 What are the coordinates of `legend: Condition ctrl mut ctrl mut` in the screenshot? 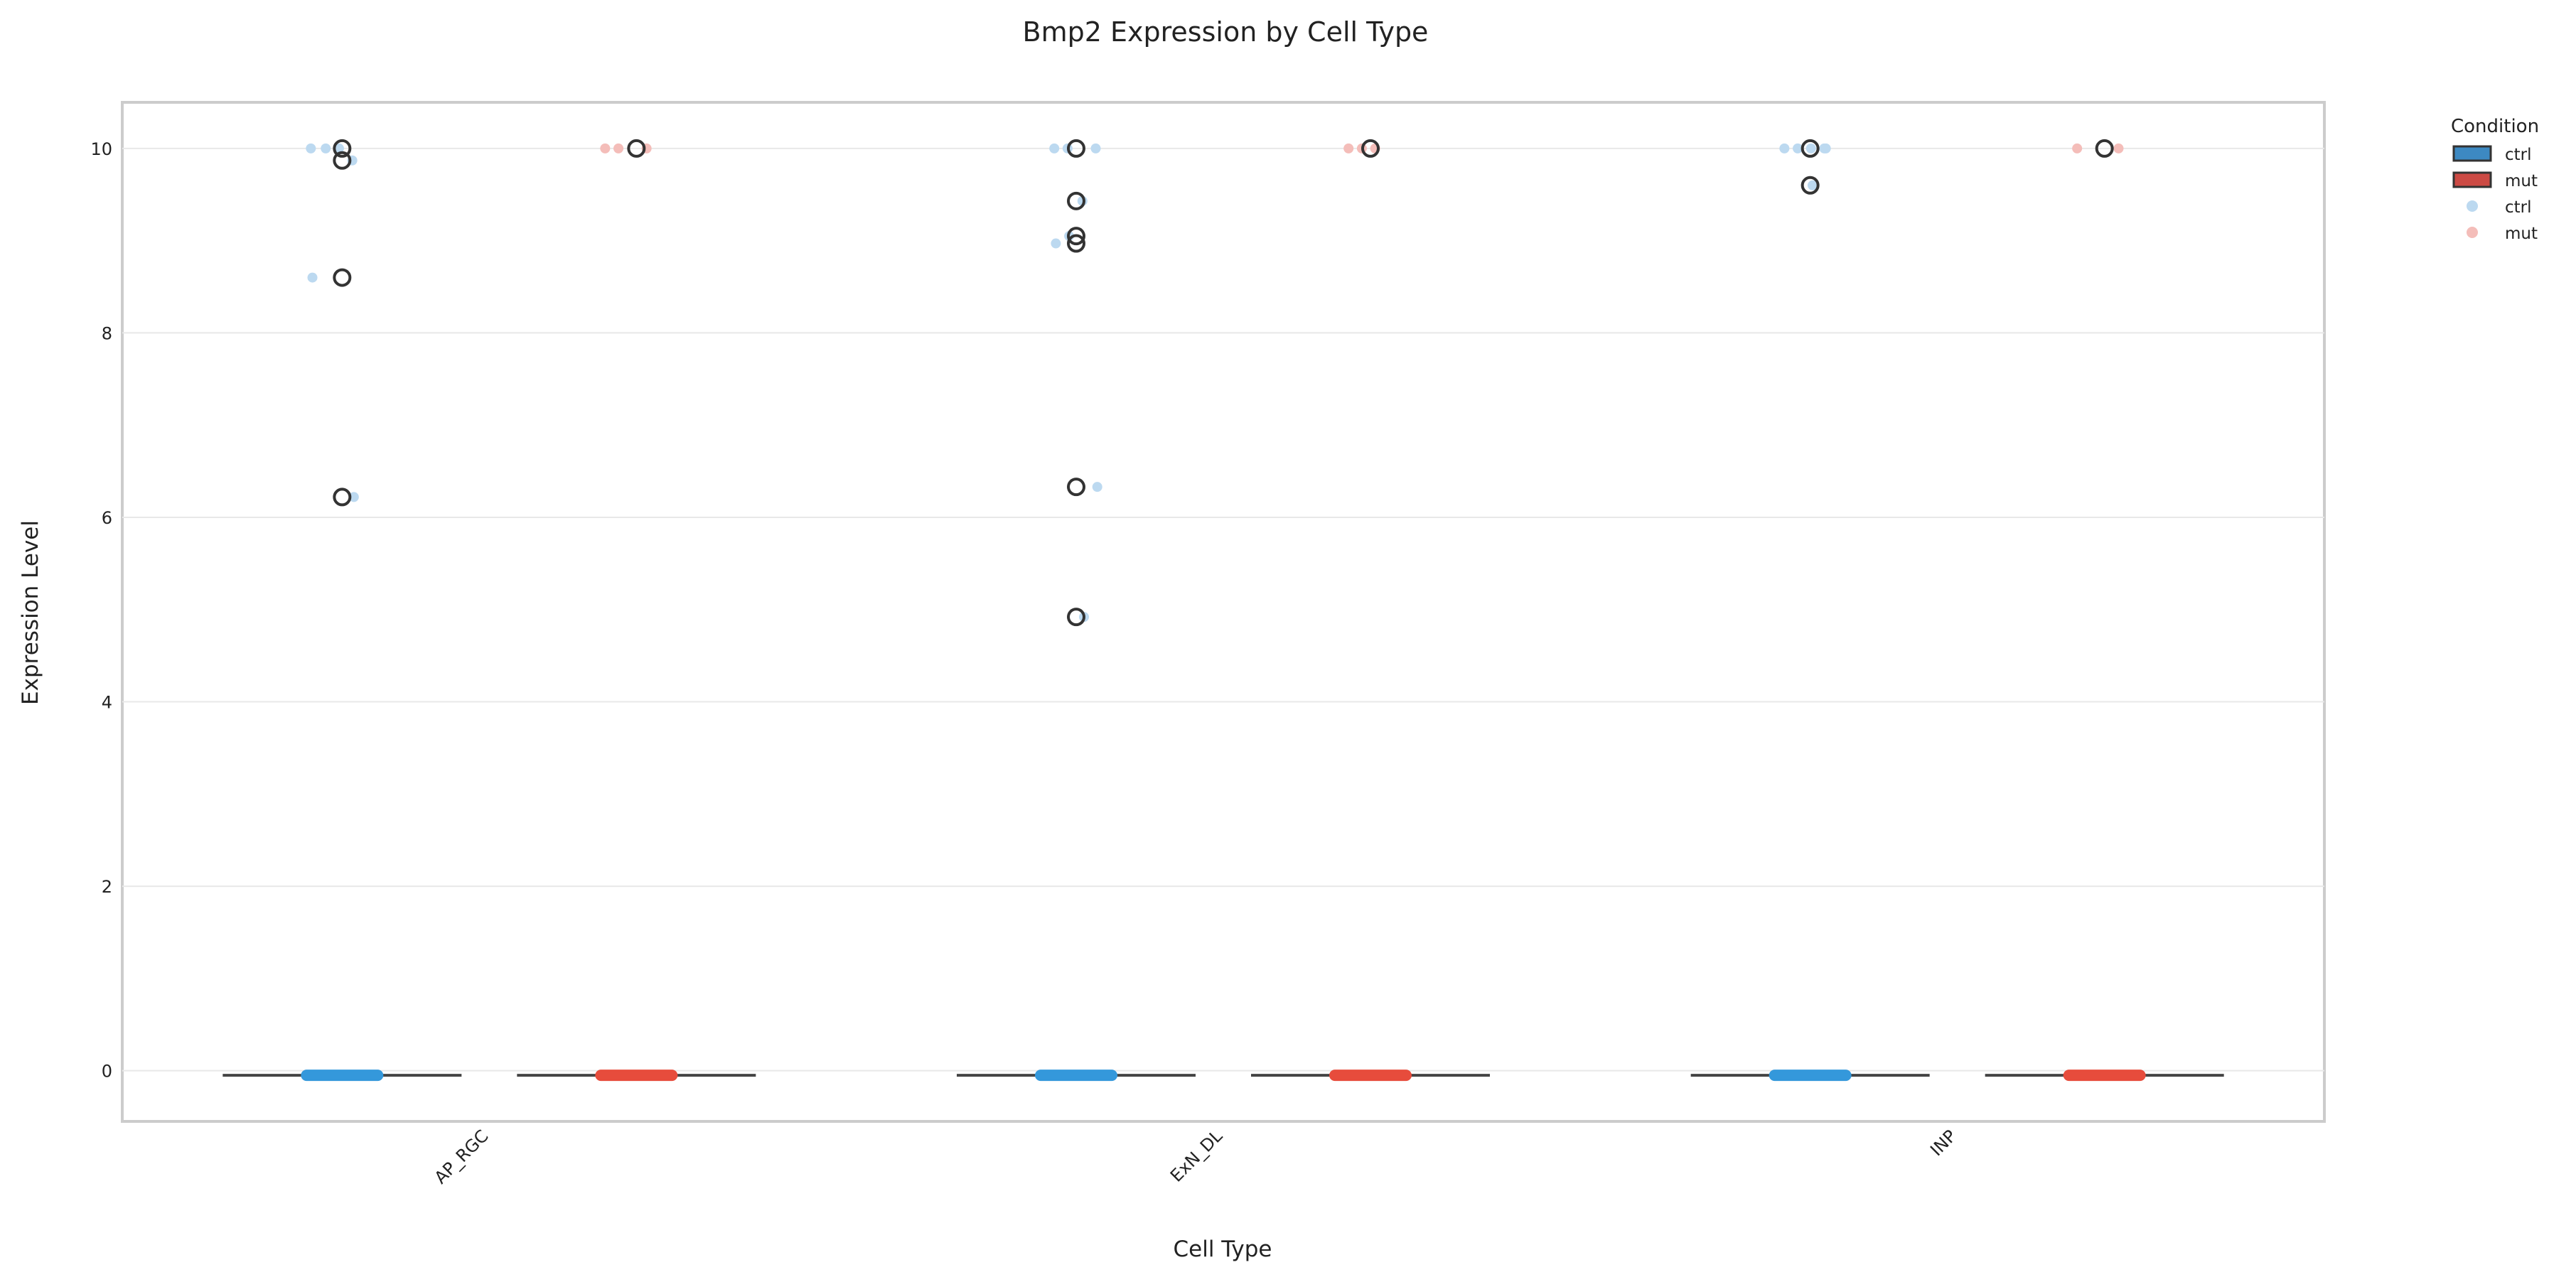 It's located at (2495, 179).